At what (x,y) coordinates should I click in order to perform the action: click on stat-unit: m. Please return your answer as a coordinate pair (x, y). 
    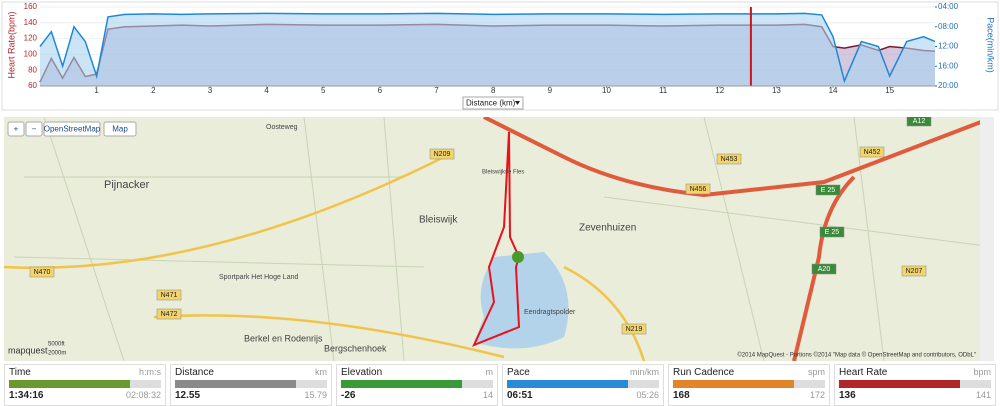
    Looking at the image, I should click on (489, 372).